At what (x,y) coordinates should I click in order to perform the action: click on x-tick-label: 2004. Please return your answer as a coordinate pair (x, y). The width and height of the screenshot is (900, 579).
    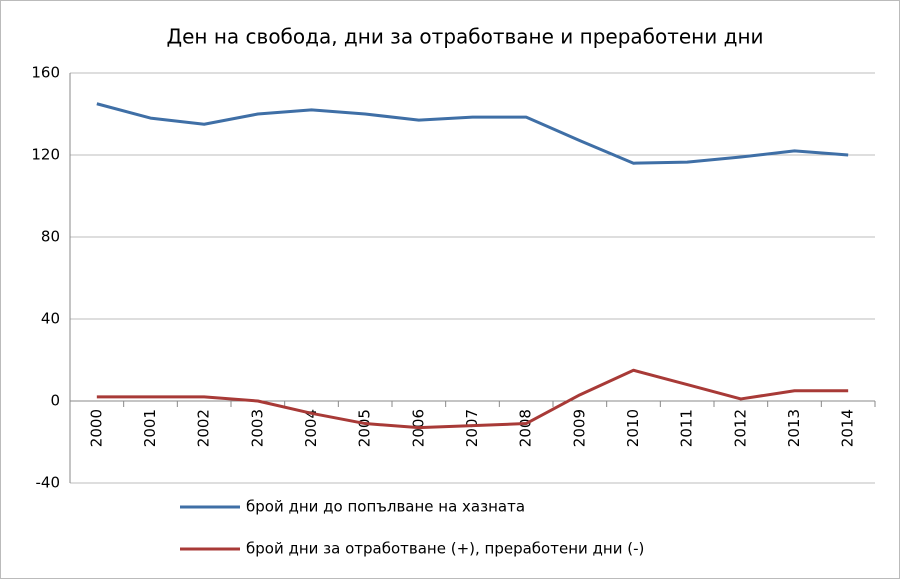
    Looking at the image, I should click on (311, 428).